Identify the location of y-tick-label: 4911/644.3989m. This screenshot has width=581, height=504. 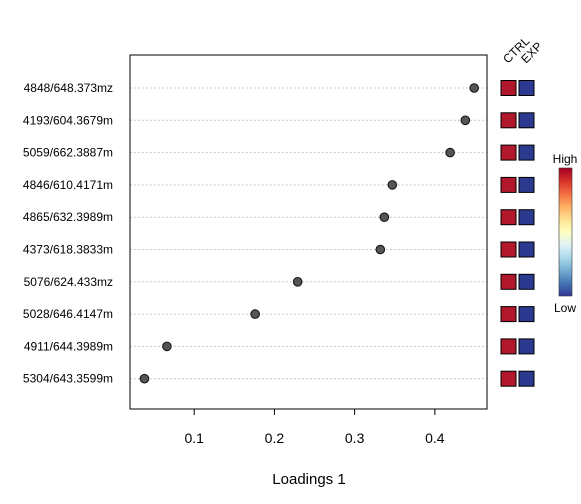
(68, 346).